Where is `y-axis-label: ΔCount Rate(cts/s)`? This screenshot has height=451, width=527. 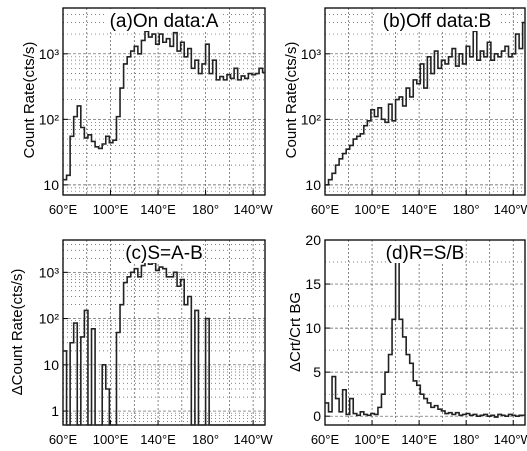
y-axis-label: ΔCount Rate(cts/s) is located at coordinates (17, 332).